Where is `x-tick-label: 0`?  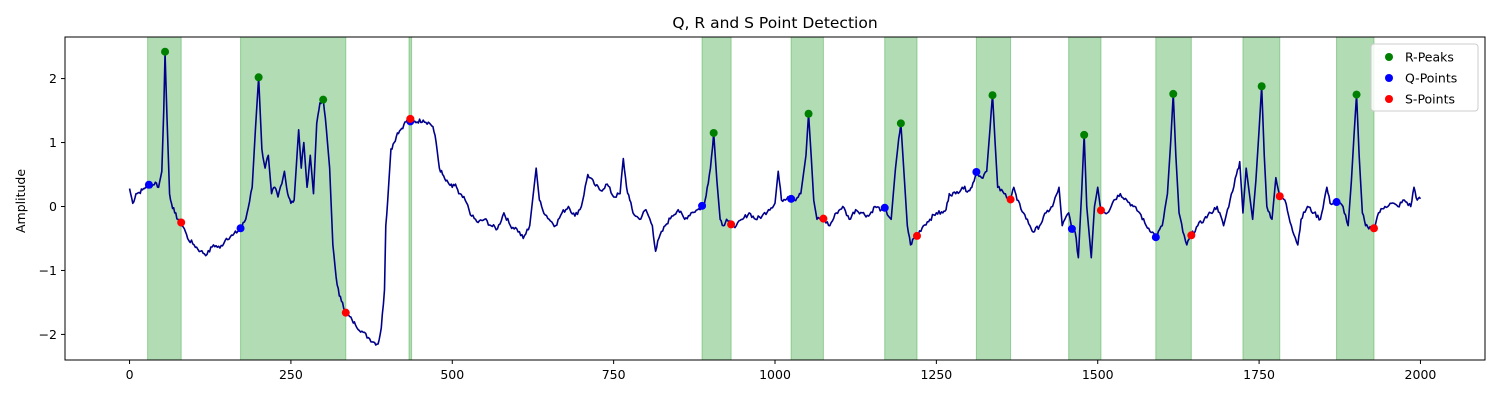 x-tick-label: 0 is located at coordinates (130, 374).